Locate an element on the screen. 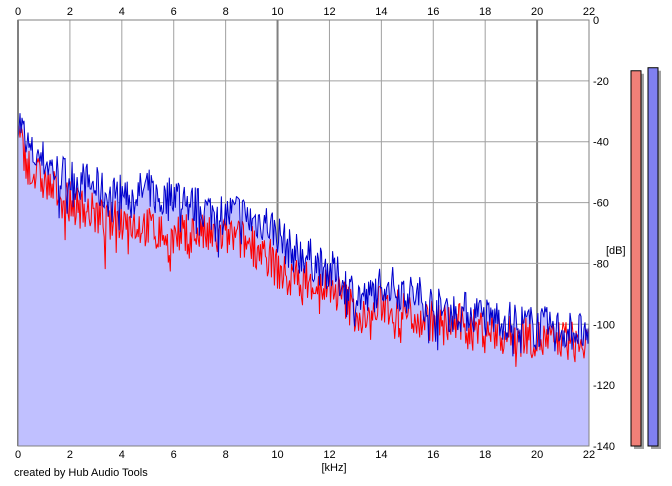  y-tick-label: -60 is located at coordinates (601, 204).